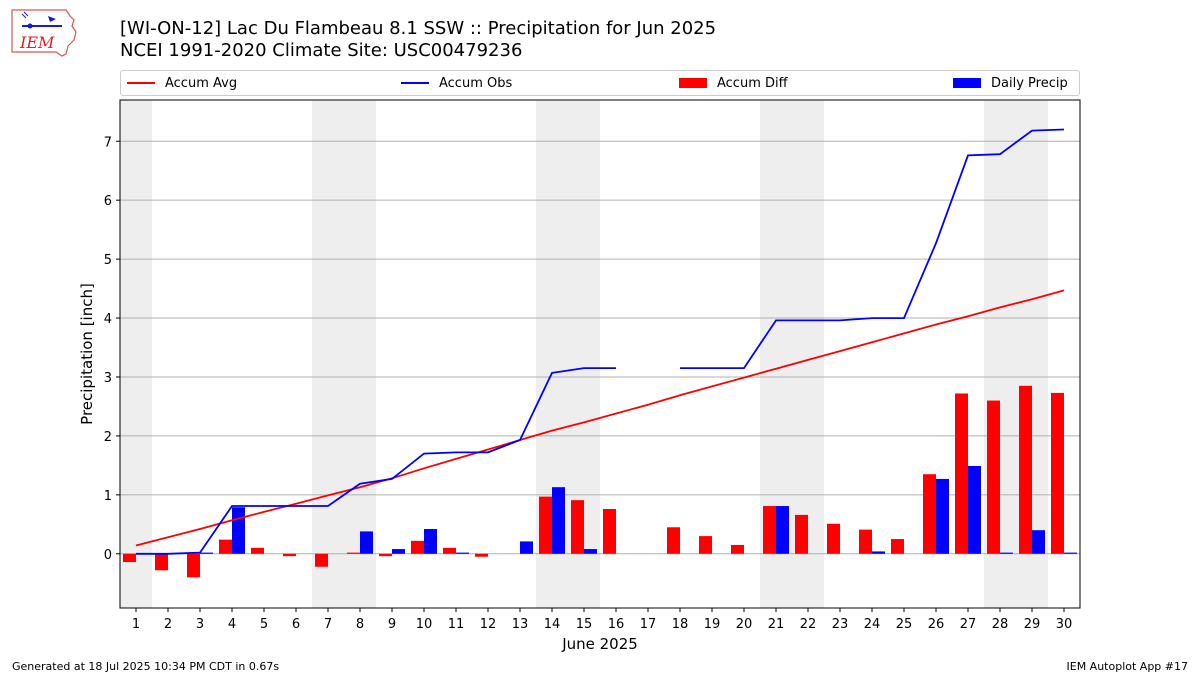 The height and width of the screenshot is (675, 1200). I want to click on x-tick-label: 27, so click(968, 624).